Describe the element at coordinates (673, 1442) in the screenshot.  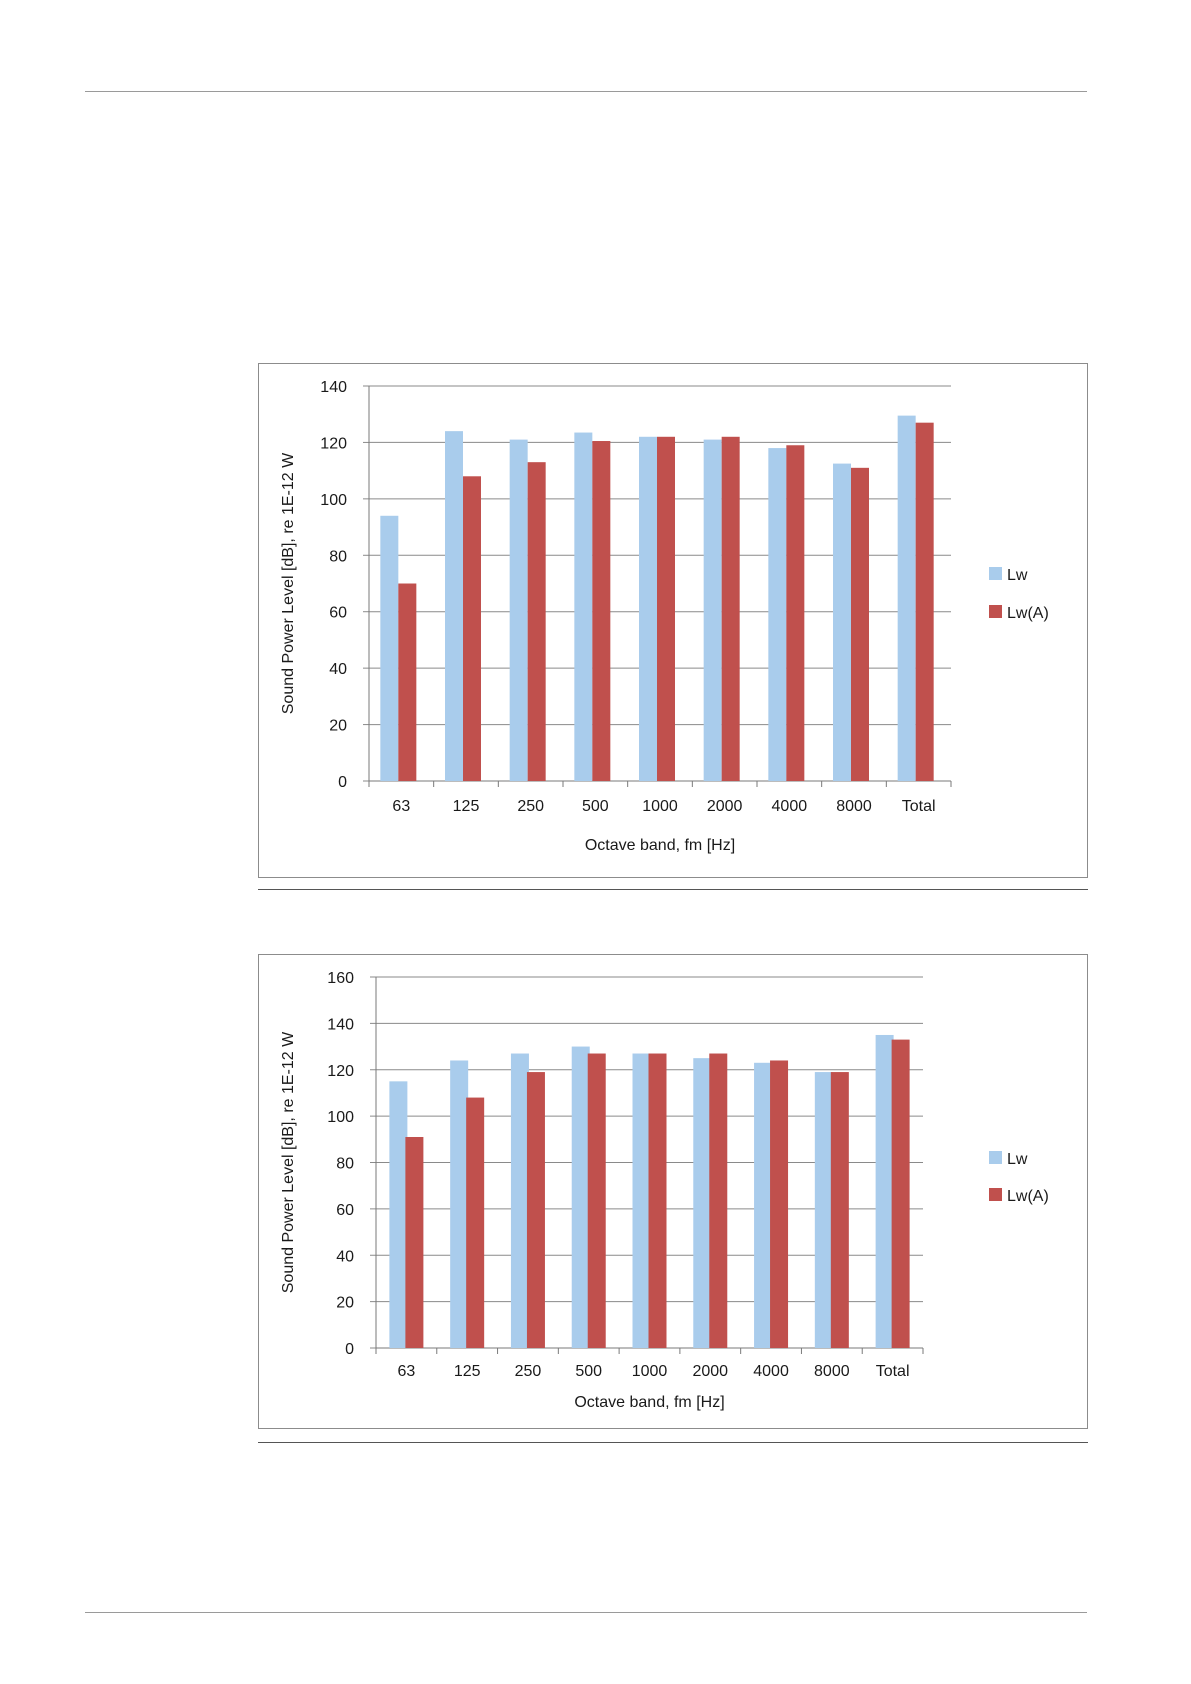
I see `chart-2-caption-rule` at that location.